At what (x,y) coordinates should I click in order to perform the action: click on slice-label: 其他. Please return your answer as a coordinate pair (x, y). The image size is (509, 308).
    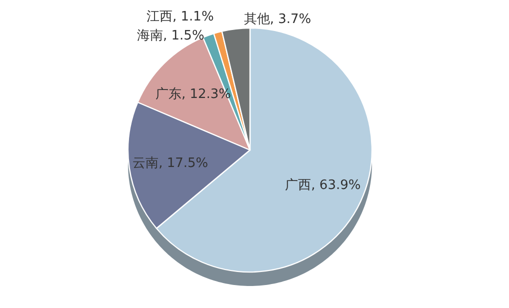
    Looking at the image, I should click on (257, 19).